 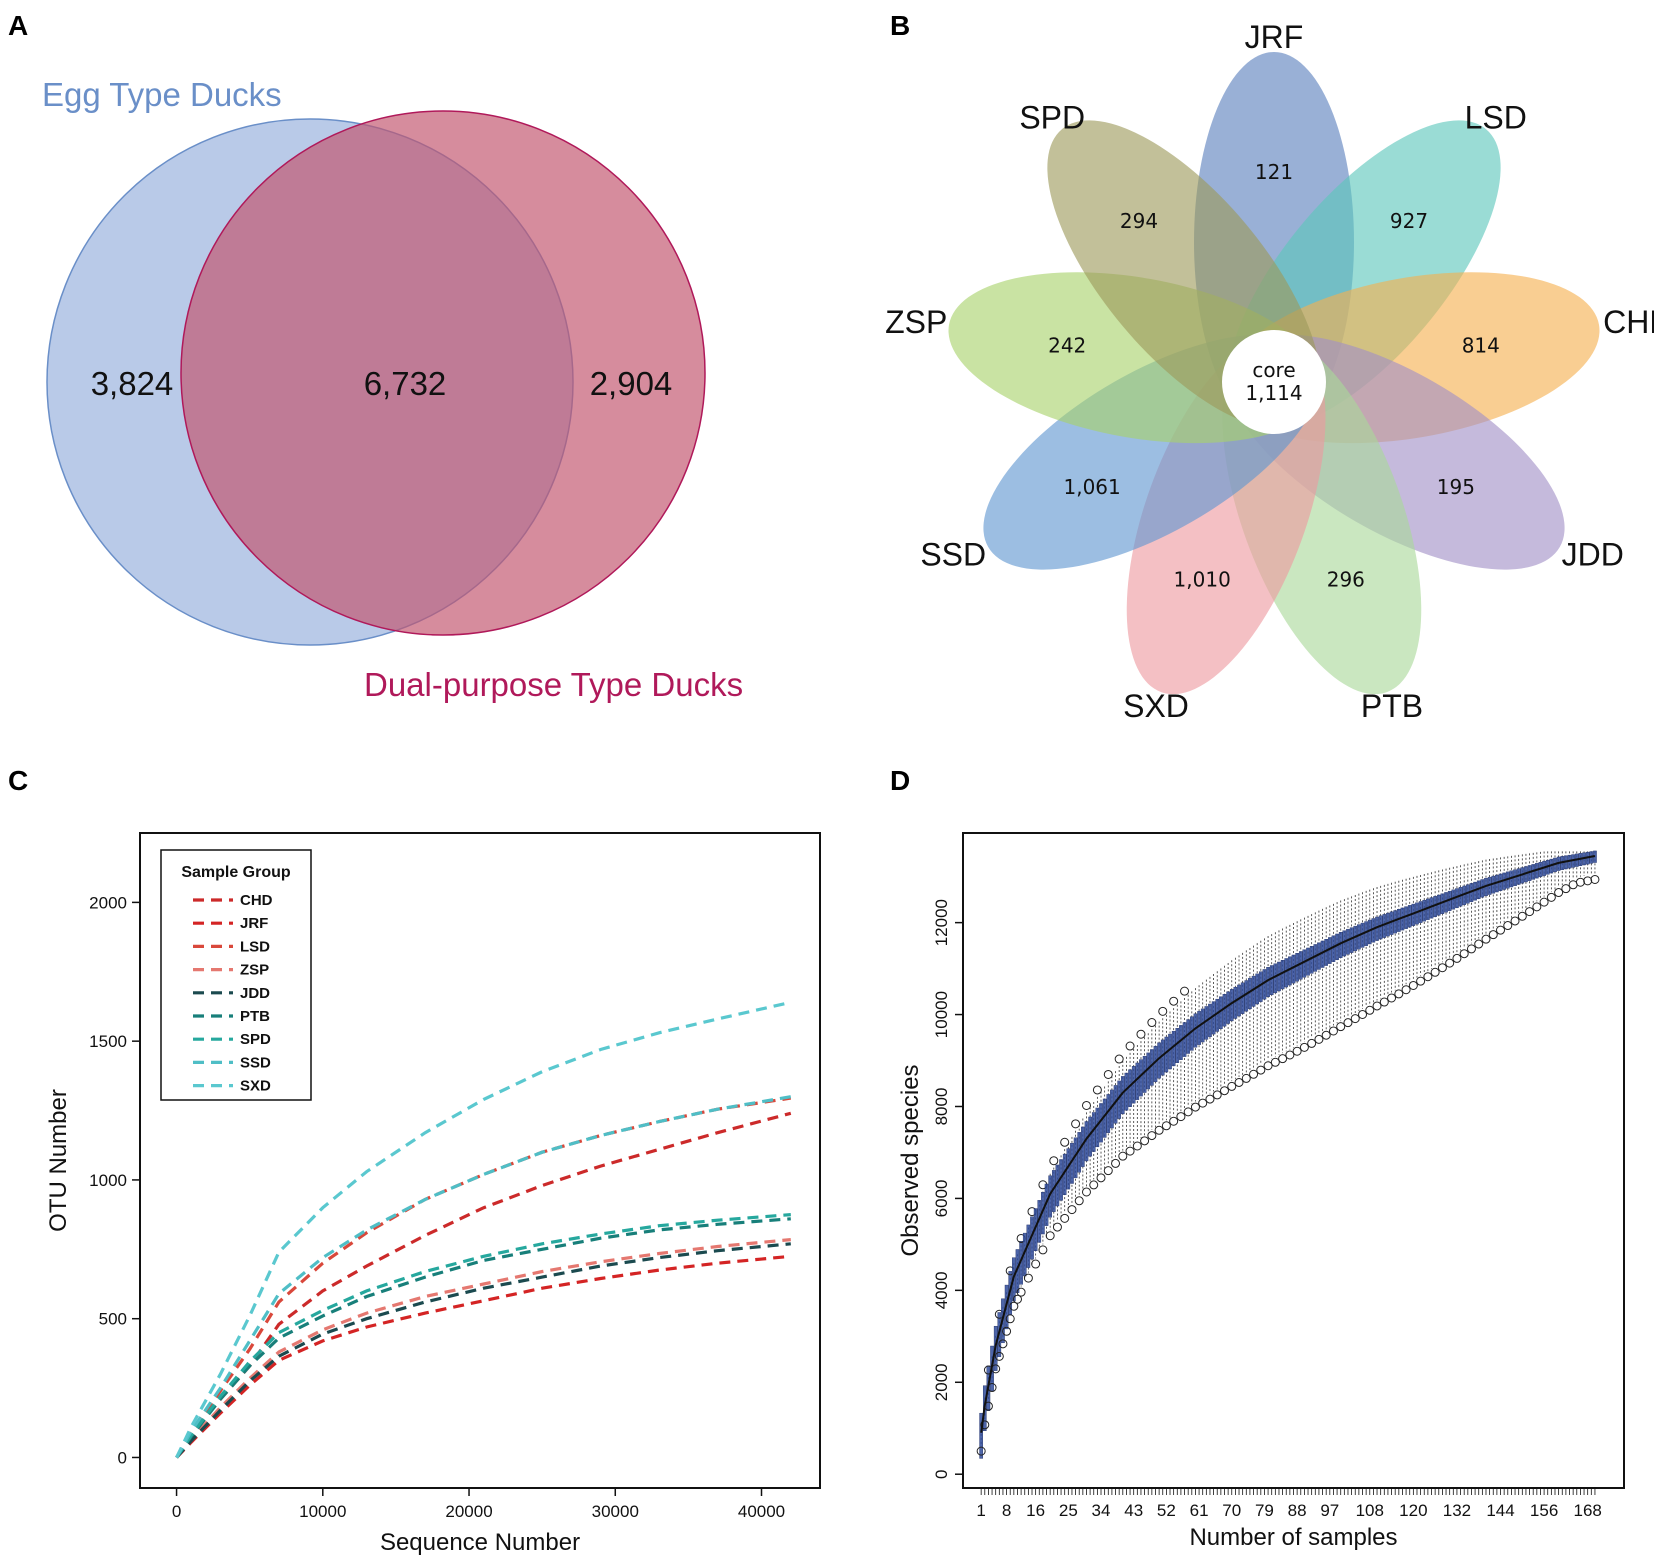 I want to click on petal-name-sxd: SXD, so click(x=1156, y=706).